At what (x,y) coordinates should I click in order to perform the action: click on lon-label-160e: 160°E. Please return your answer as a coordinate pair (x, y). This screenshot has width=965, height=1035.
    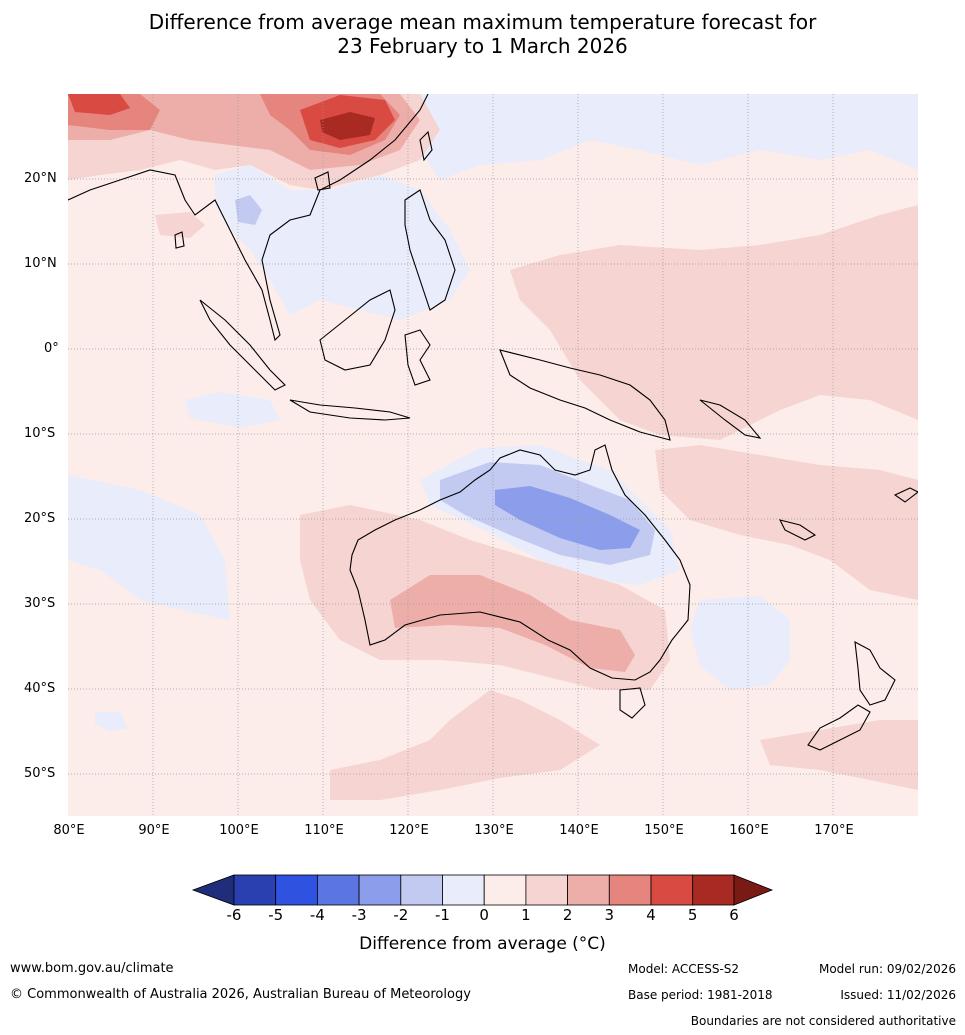
    Looking at the image, I should click on (749, 830).